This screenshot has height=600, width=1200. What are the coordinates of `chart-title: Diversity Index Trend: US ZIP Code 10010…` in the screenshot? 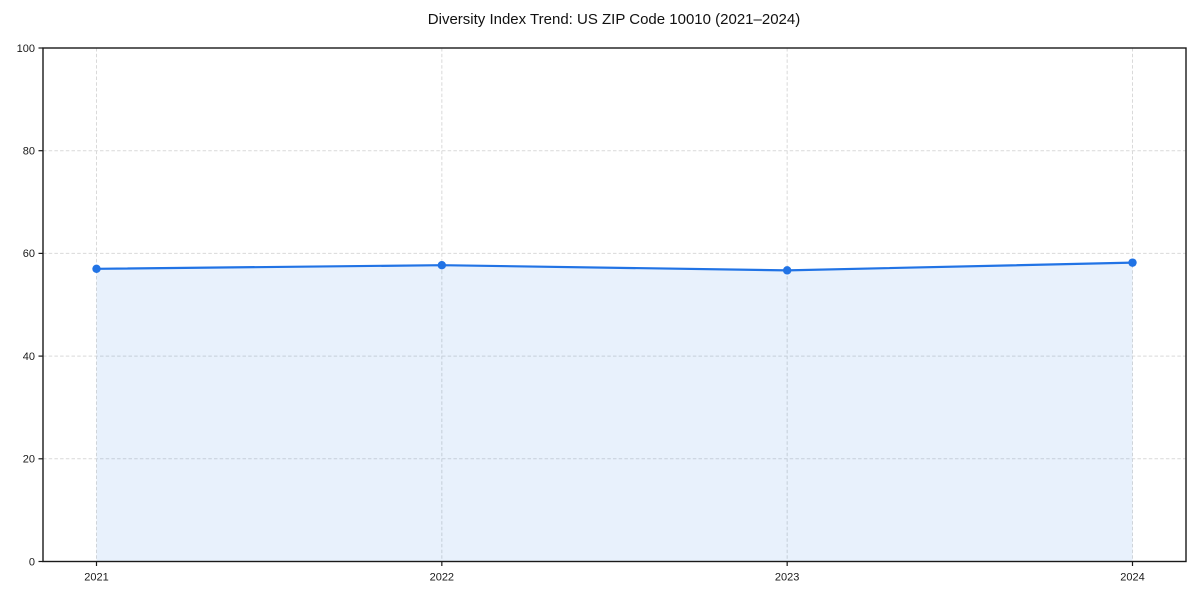 It's located at (614, 19).